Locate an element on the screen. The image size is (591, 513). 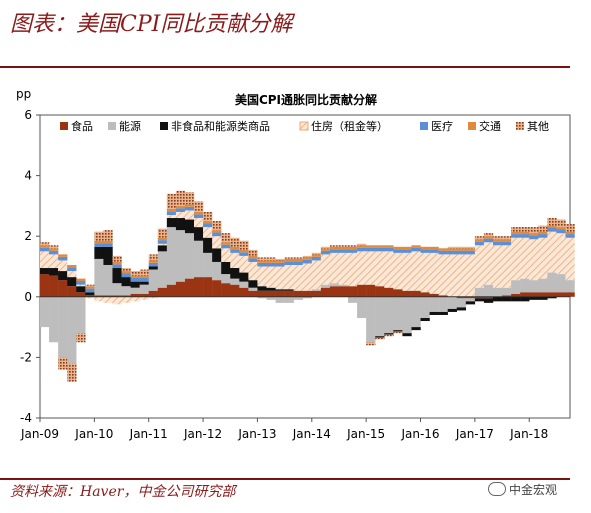
legend-label: 医疗 is located at coordinates (442, 126).